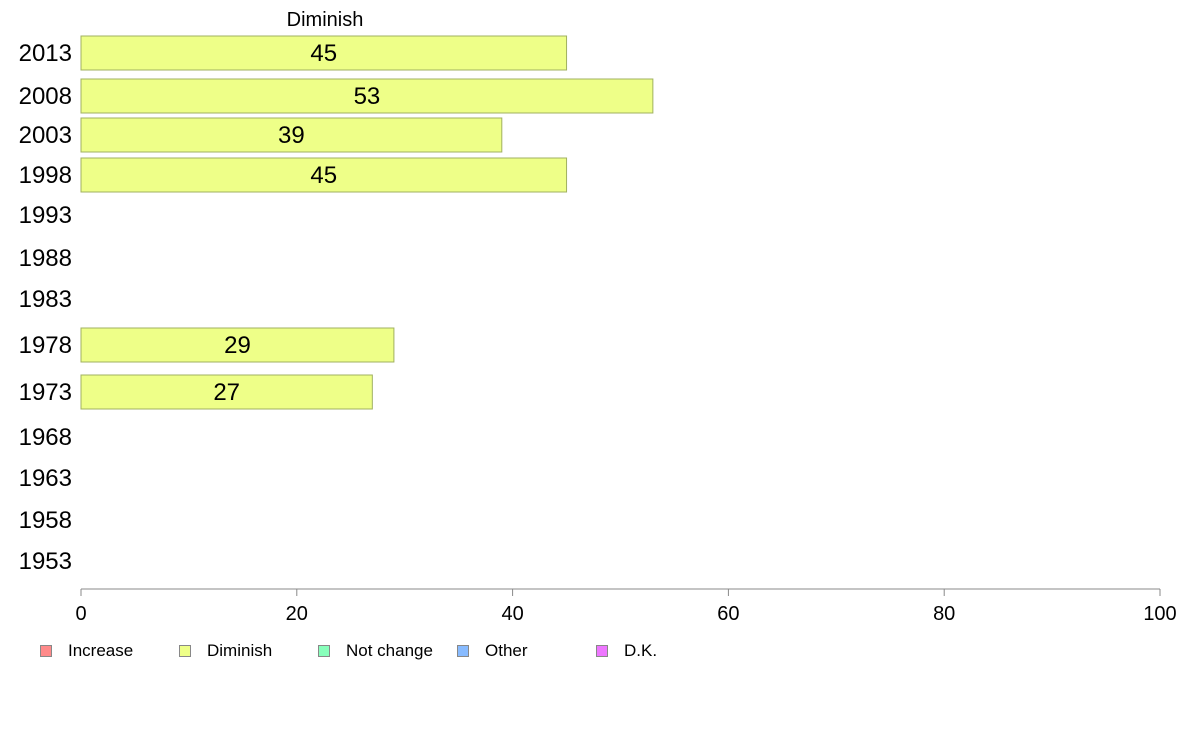 The width and height of the screenshot is (1188, 736). I want to click on y-tick-label: 2003, so click(45, 135).